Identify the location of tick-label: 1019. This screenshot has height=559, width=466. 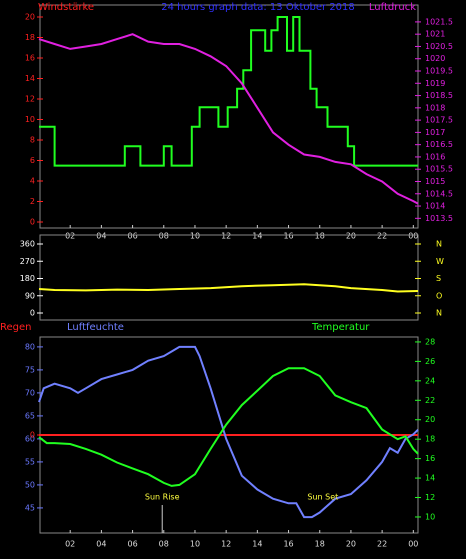
(435, 83).